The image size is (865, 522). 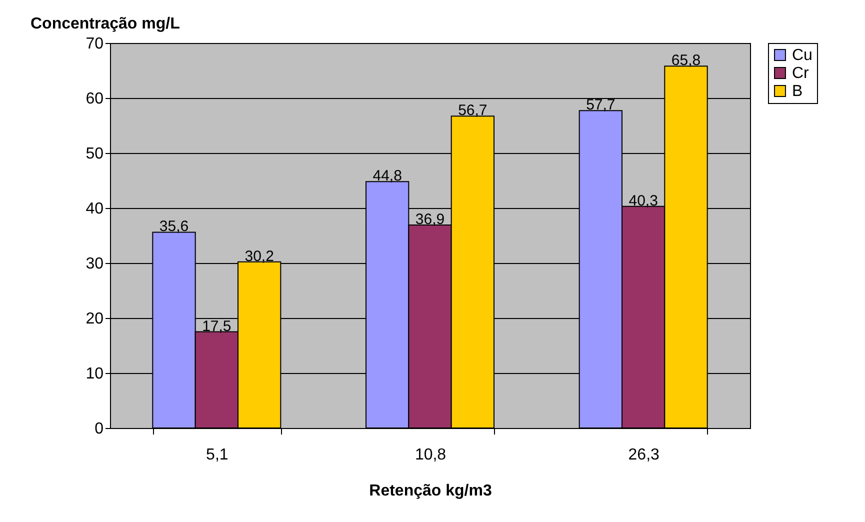 I want to click on y-tick-label: 40, so click(x=95, y=209).